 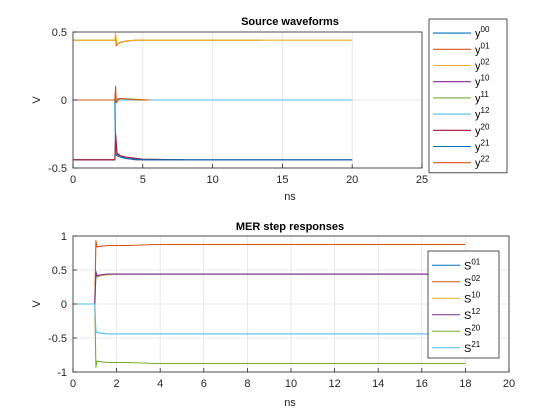 I want to click on legend-entry: y00, so click(x=482, y=32).